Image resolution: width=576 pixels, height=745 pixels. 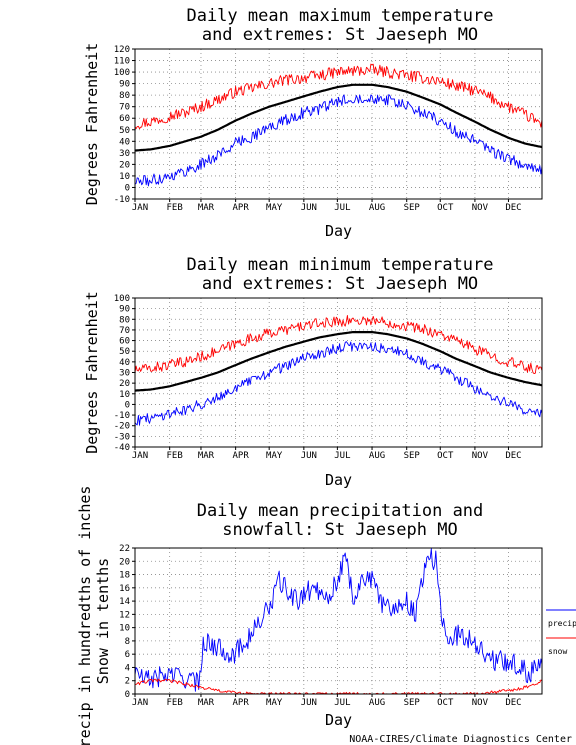 I want to click on y-tick-label: 6, so click(x=127, y=655).